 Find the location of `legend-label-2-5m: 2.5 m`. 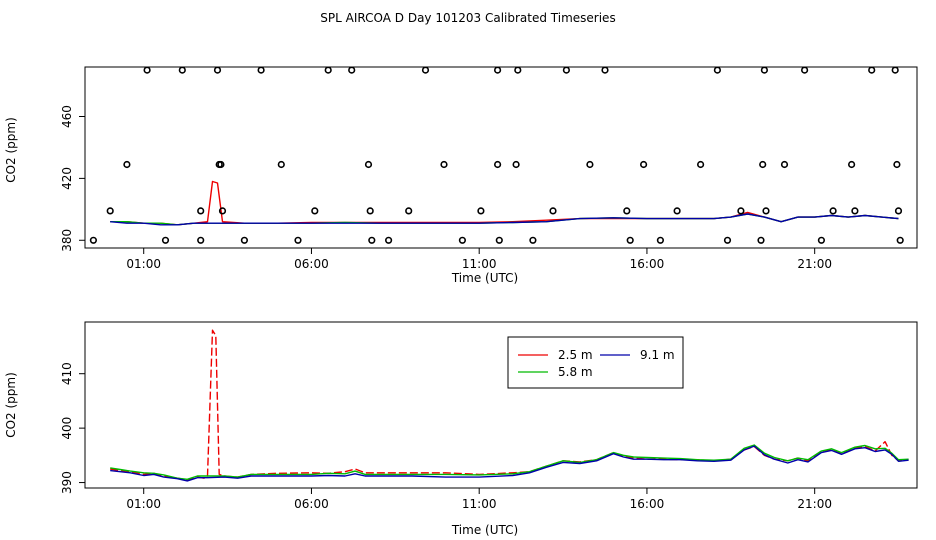

legend-label-2-5m: 2.5 m is located at coordinates (575, 355).